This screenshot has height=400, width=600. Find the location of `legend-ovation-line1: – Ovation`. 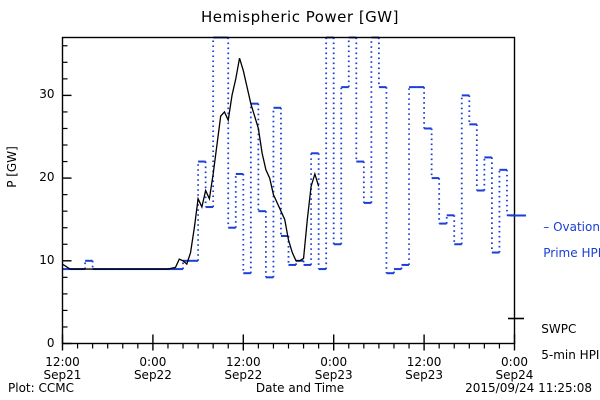

legend-ovation-line1: – Ovation is located at coordinates (571, 227).